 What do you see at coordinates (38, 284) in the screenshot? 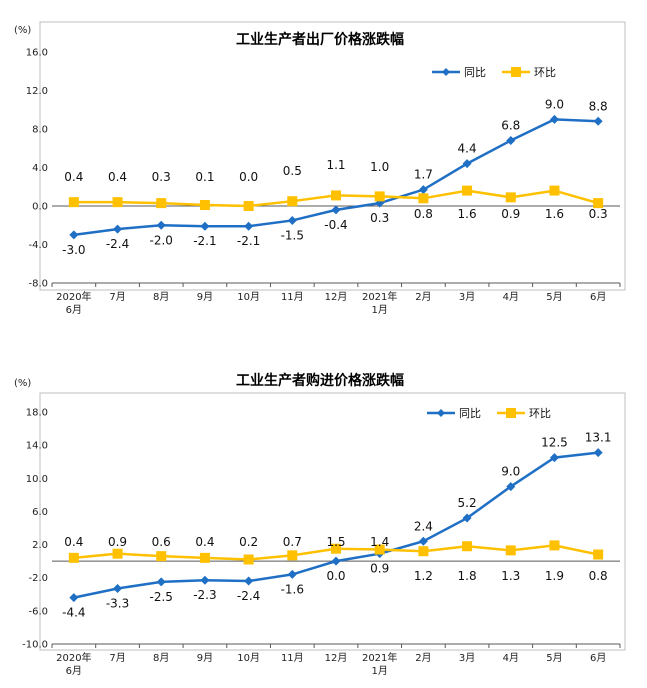
I see `y-tick-label: -8.0` at bounding box center [38, 284].